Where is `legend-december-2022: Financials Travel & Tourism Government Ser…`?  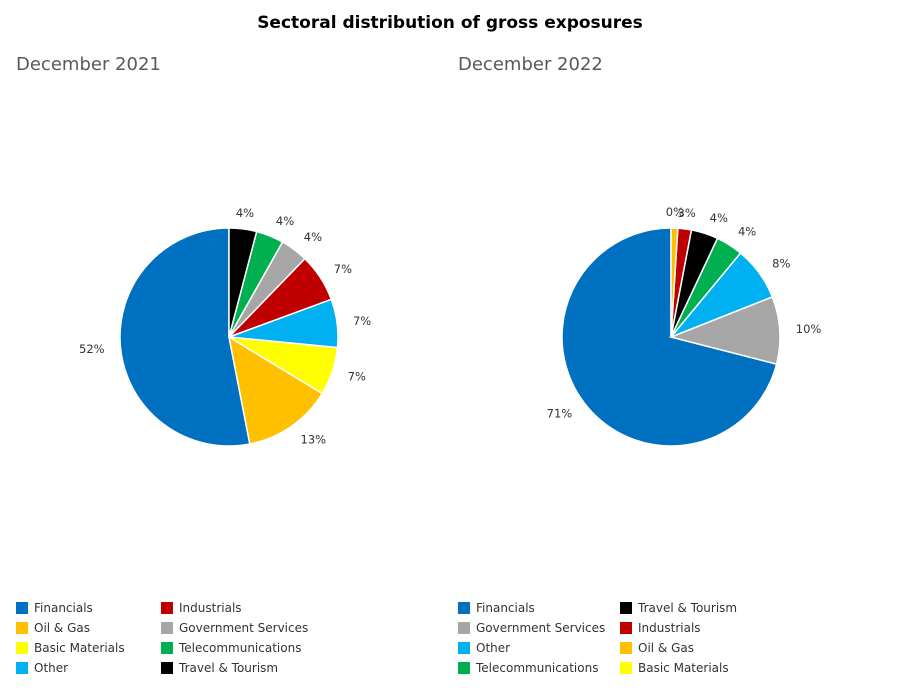
legend-december-2022: Financials Travel & Tourism Government Ser… is located at coordinates (618, 638).